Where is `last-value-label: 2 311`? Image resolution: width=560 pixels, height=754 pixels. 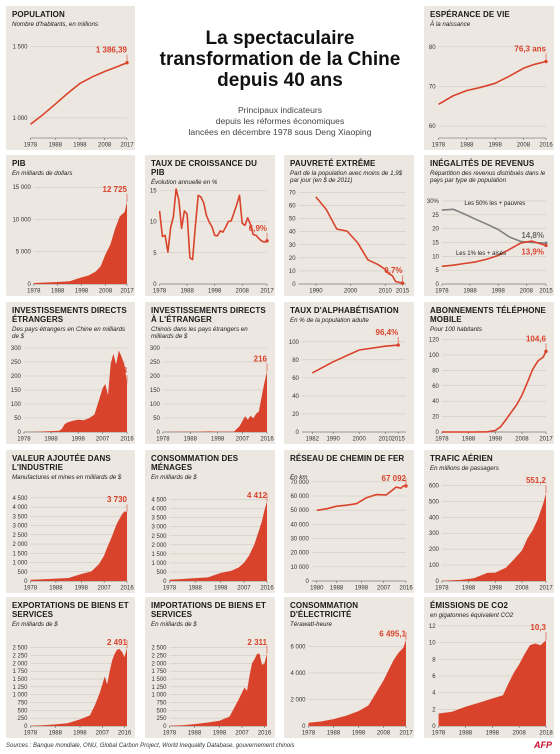 last-value-label: 2 311 is located at coordinates (257, 642).